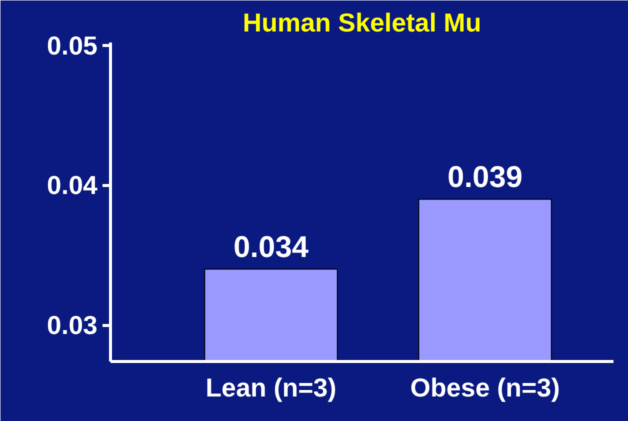  What do you see at coordinates (72, 185) in the screenshot?
I see `y-tick-label: 0.04` at bounding box center [72, 185].